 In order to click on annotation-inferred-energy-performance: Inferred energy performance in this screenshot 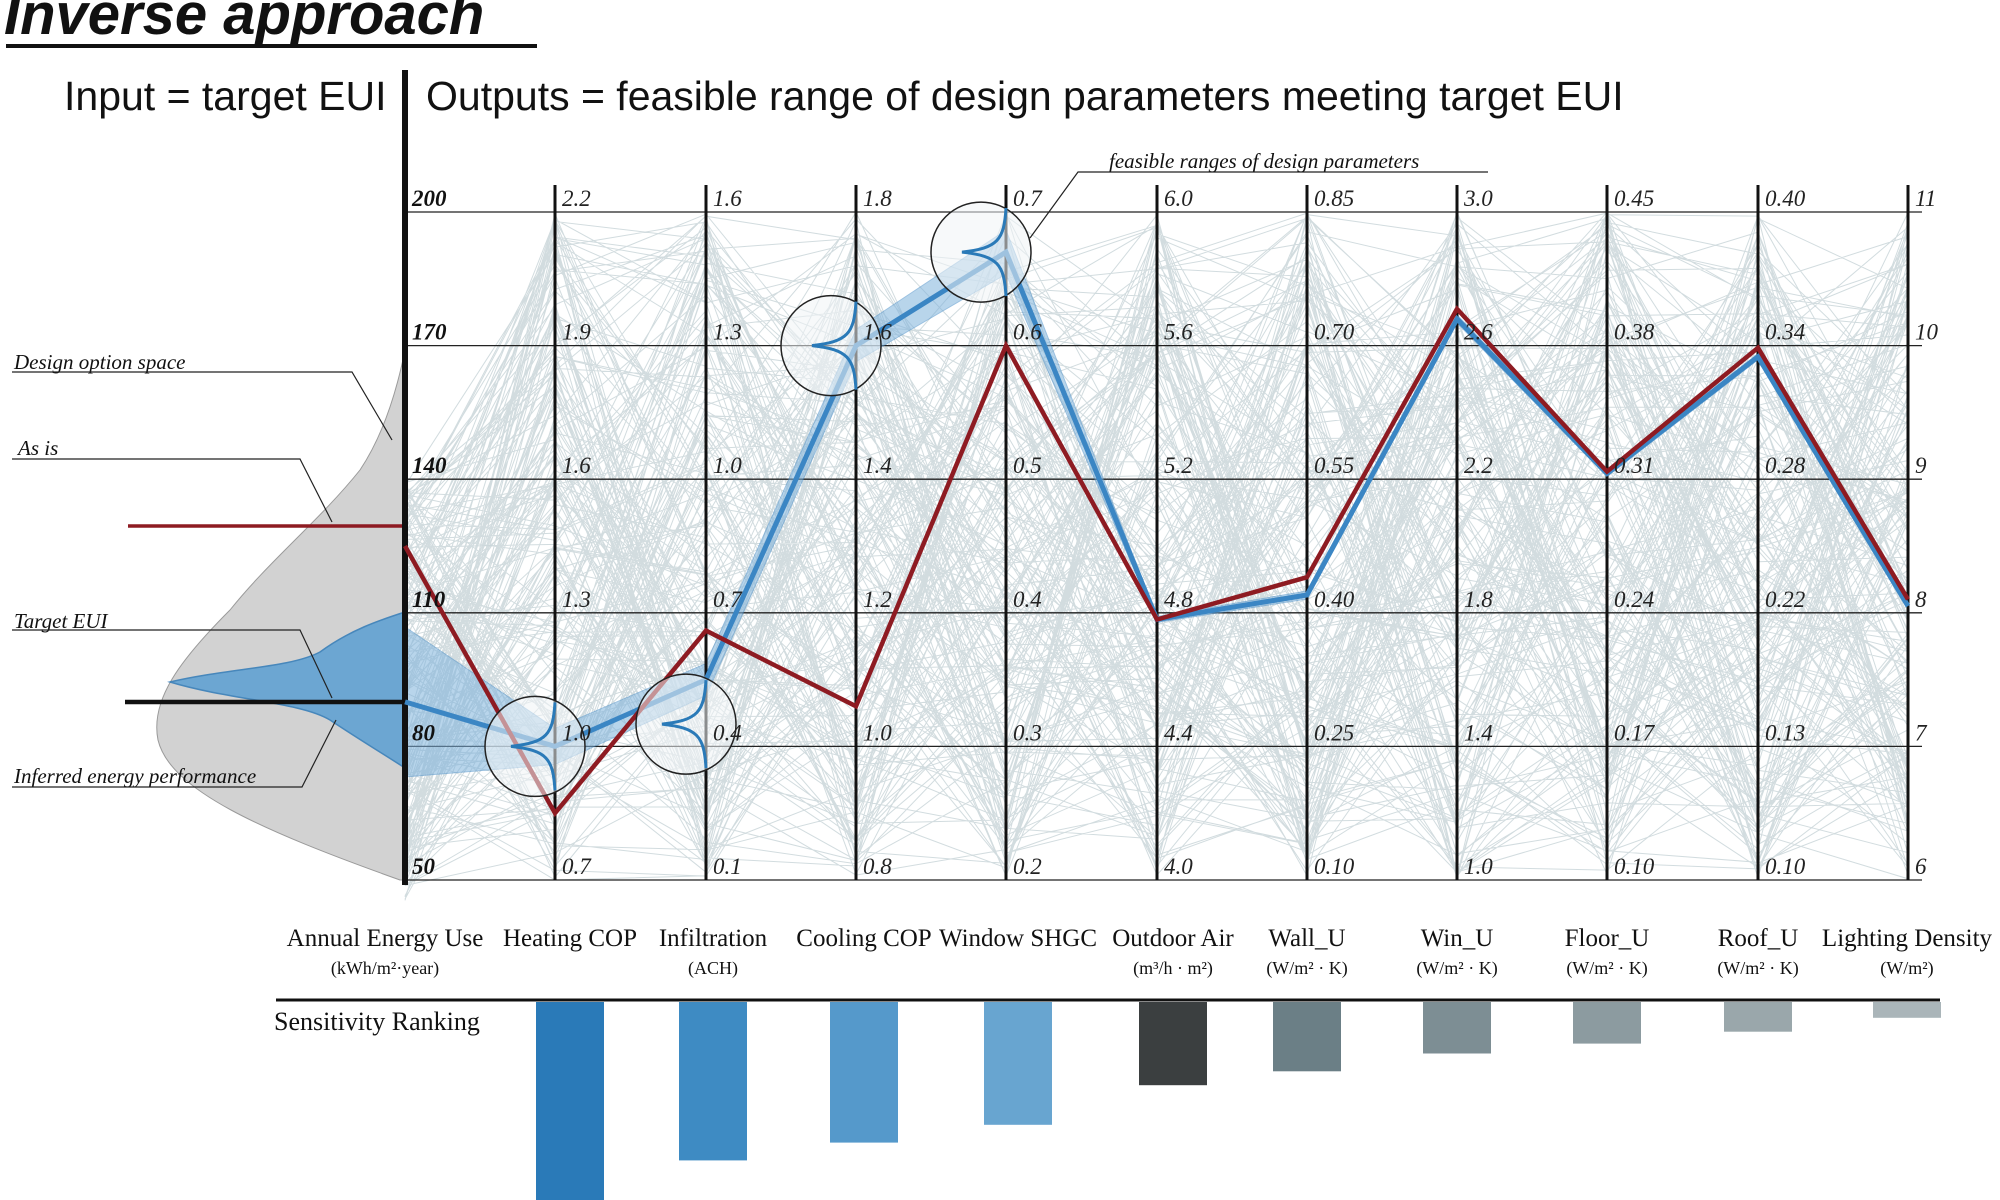, I will do `click(134, 776)`.